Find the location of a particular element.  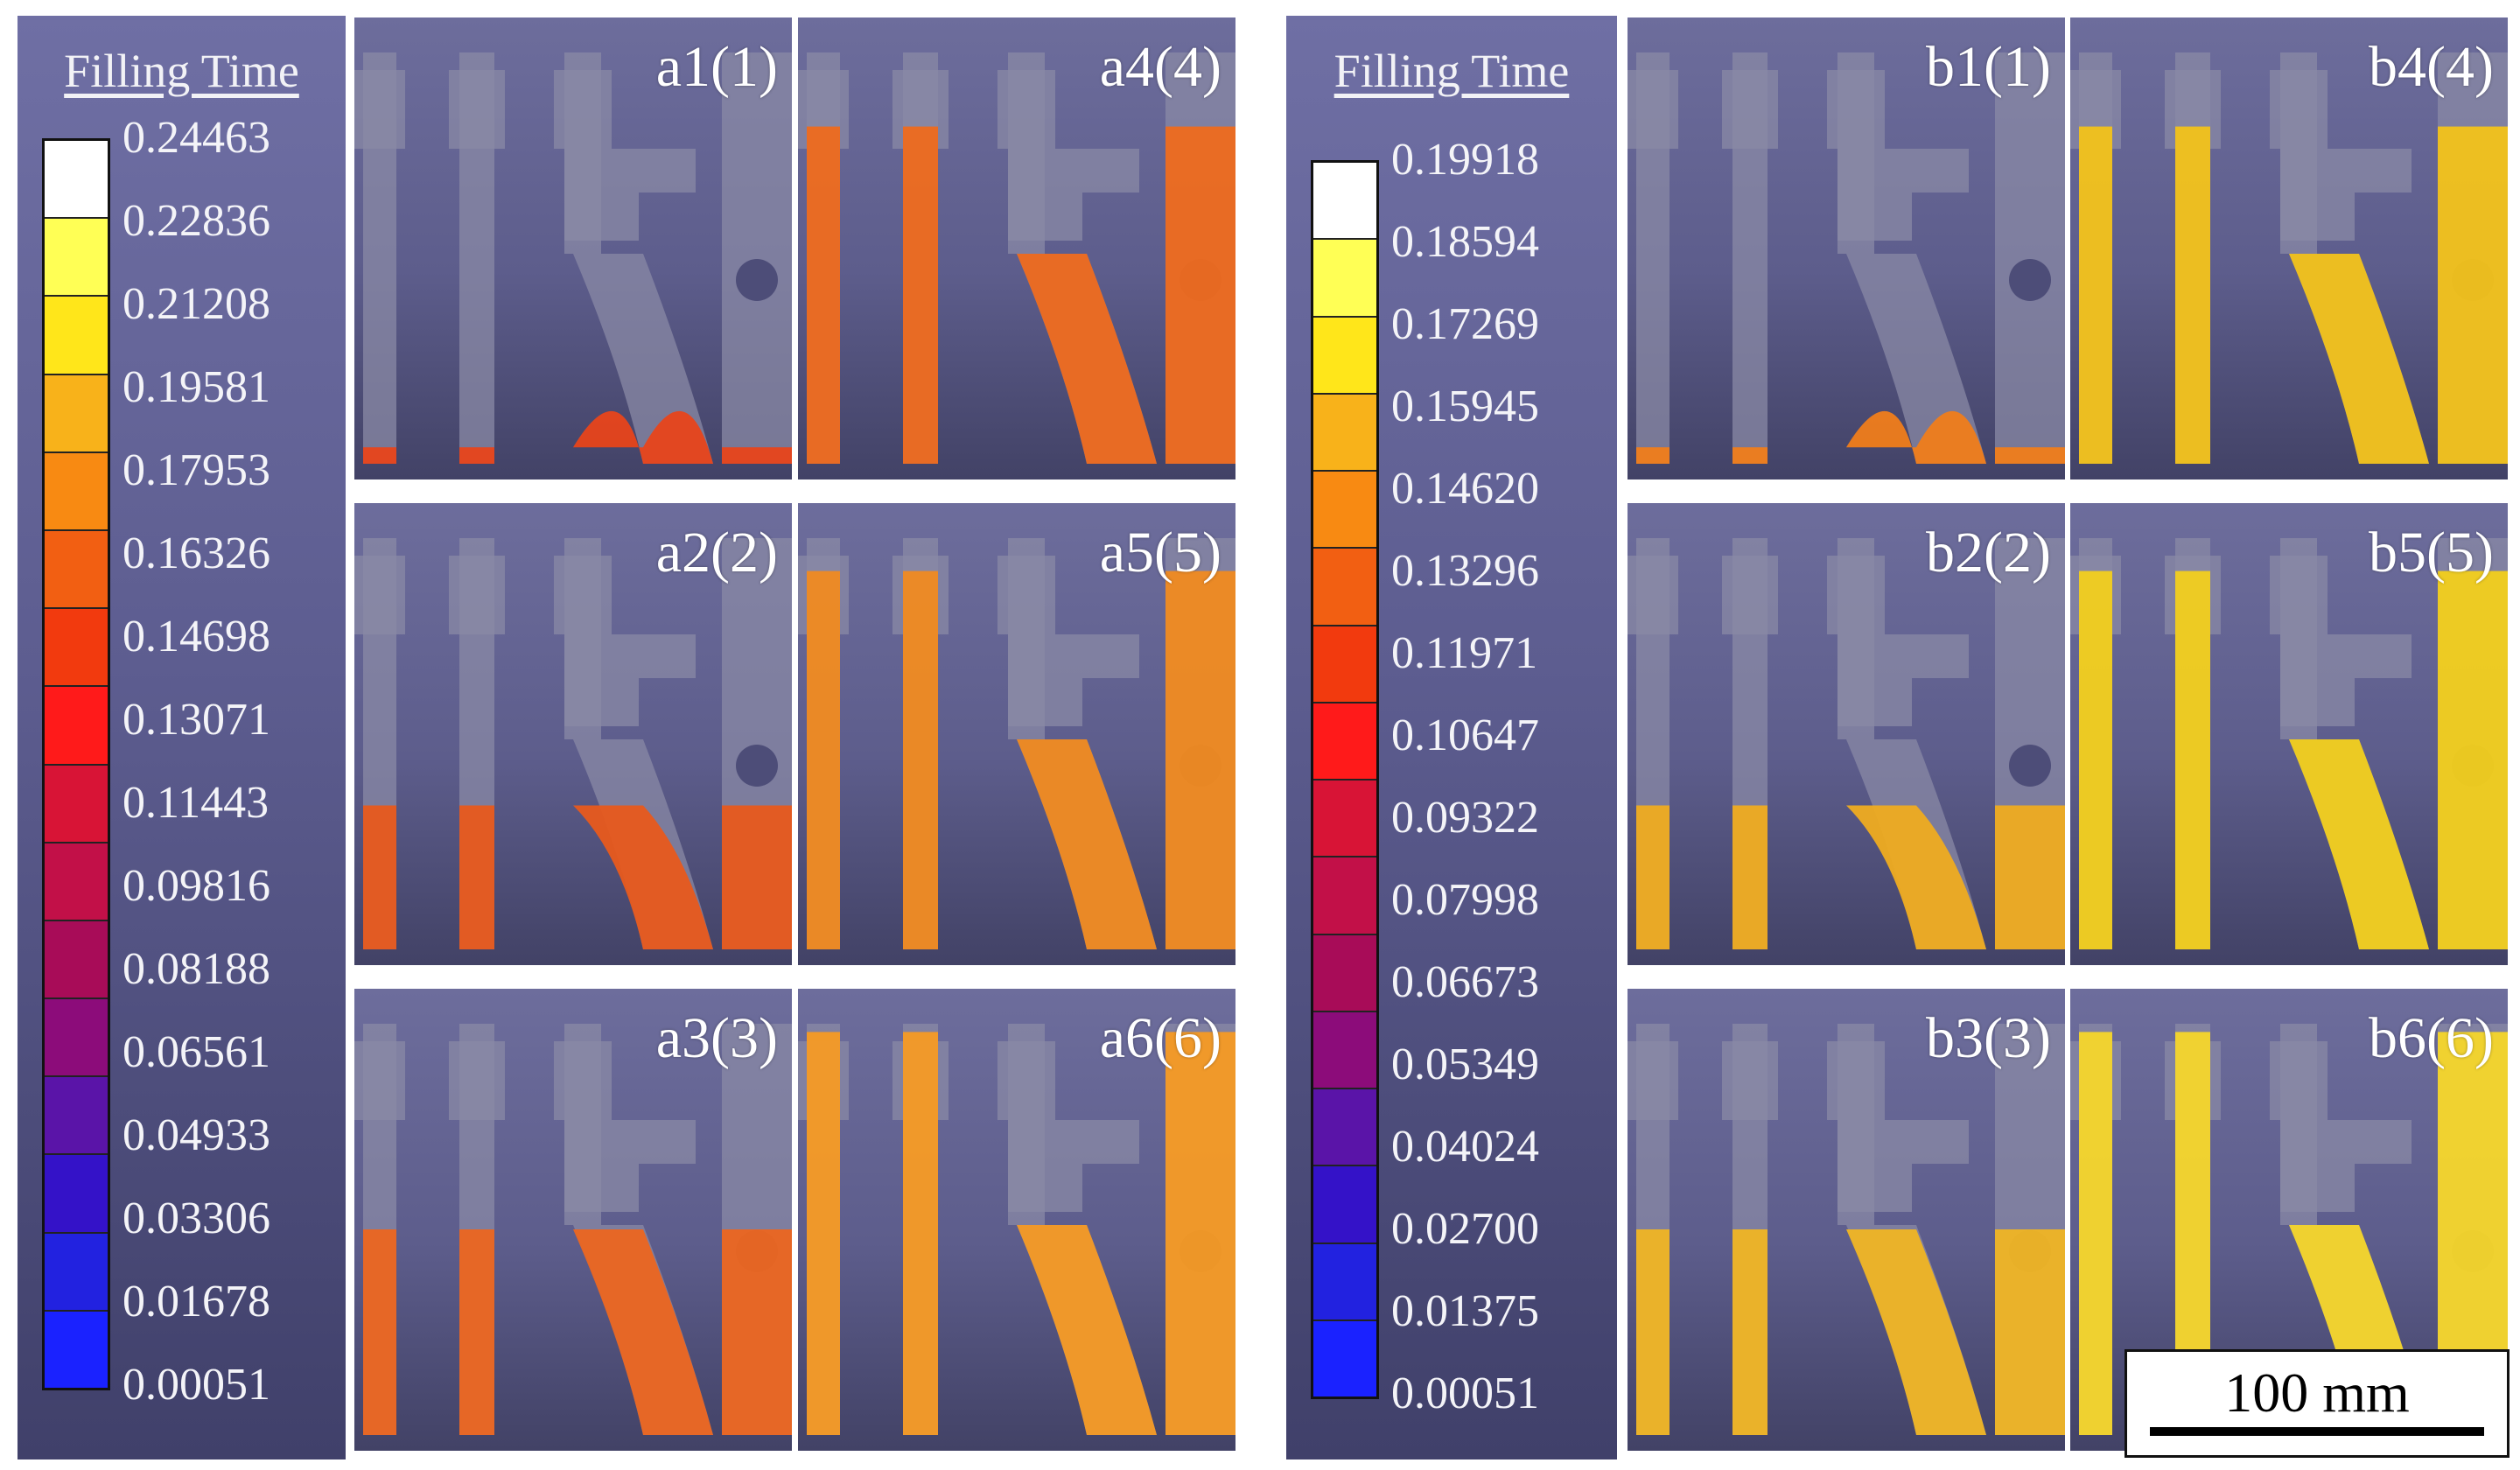

simulation-panel: b5(5) is located at coordinates (2289, 734).